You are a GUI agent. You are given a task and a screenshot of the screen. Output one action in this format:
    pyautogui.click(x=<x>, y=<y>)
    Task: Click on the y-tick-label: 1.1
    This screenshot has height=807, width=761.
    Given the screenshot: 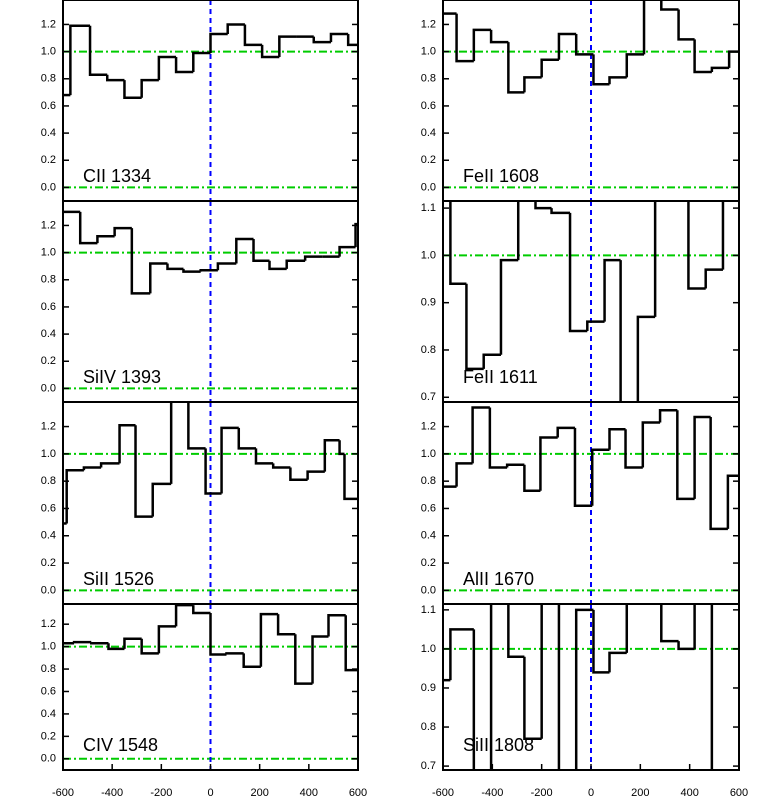 What is the action you would take?
    pyautogui.click(x=428, y=208)
    